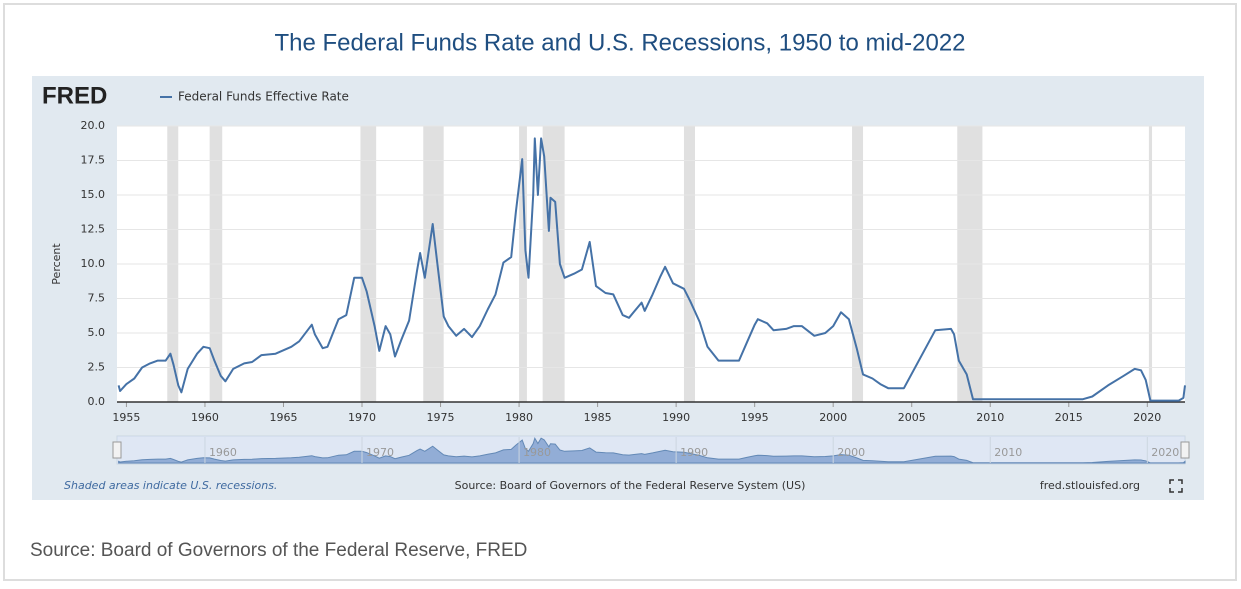 This screenshot has height=589, width=1241. What do you see at coordinates (263, 97) in the screenshot?
I see `legend-label: Federal Funds Effective Rate` at bounding box center [263, 97].